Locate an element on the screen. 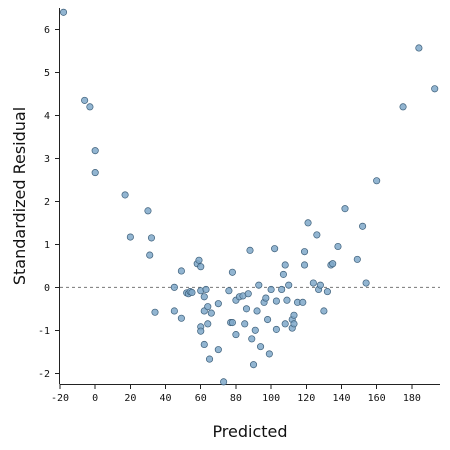 This screenshot has width=450, height=450. y-tick-label: 6 is located at coordinates (47, 30).